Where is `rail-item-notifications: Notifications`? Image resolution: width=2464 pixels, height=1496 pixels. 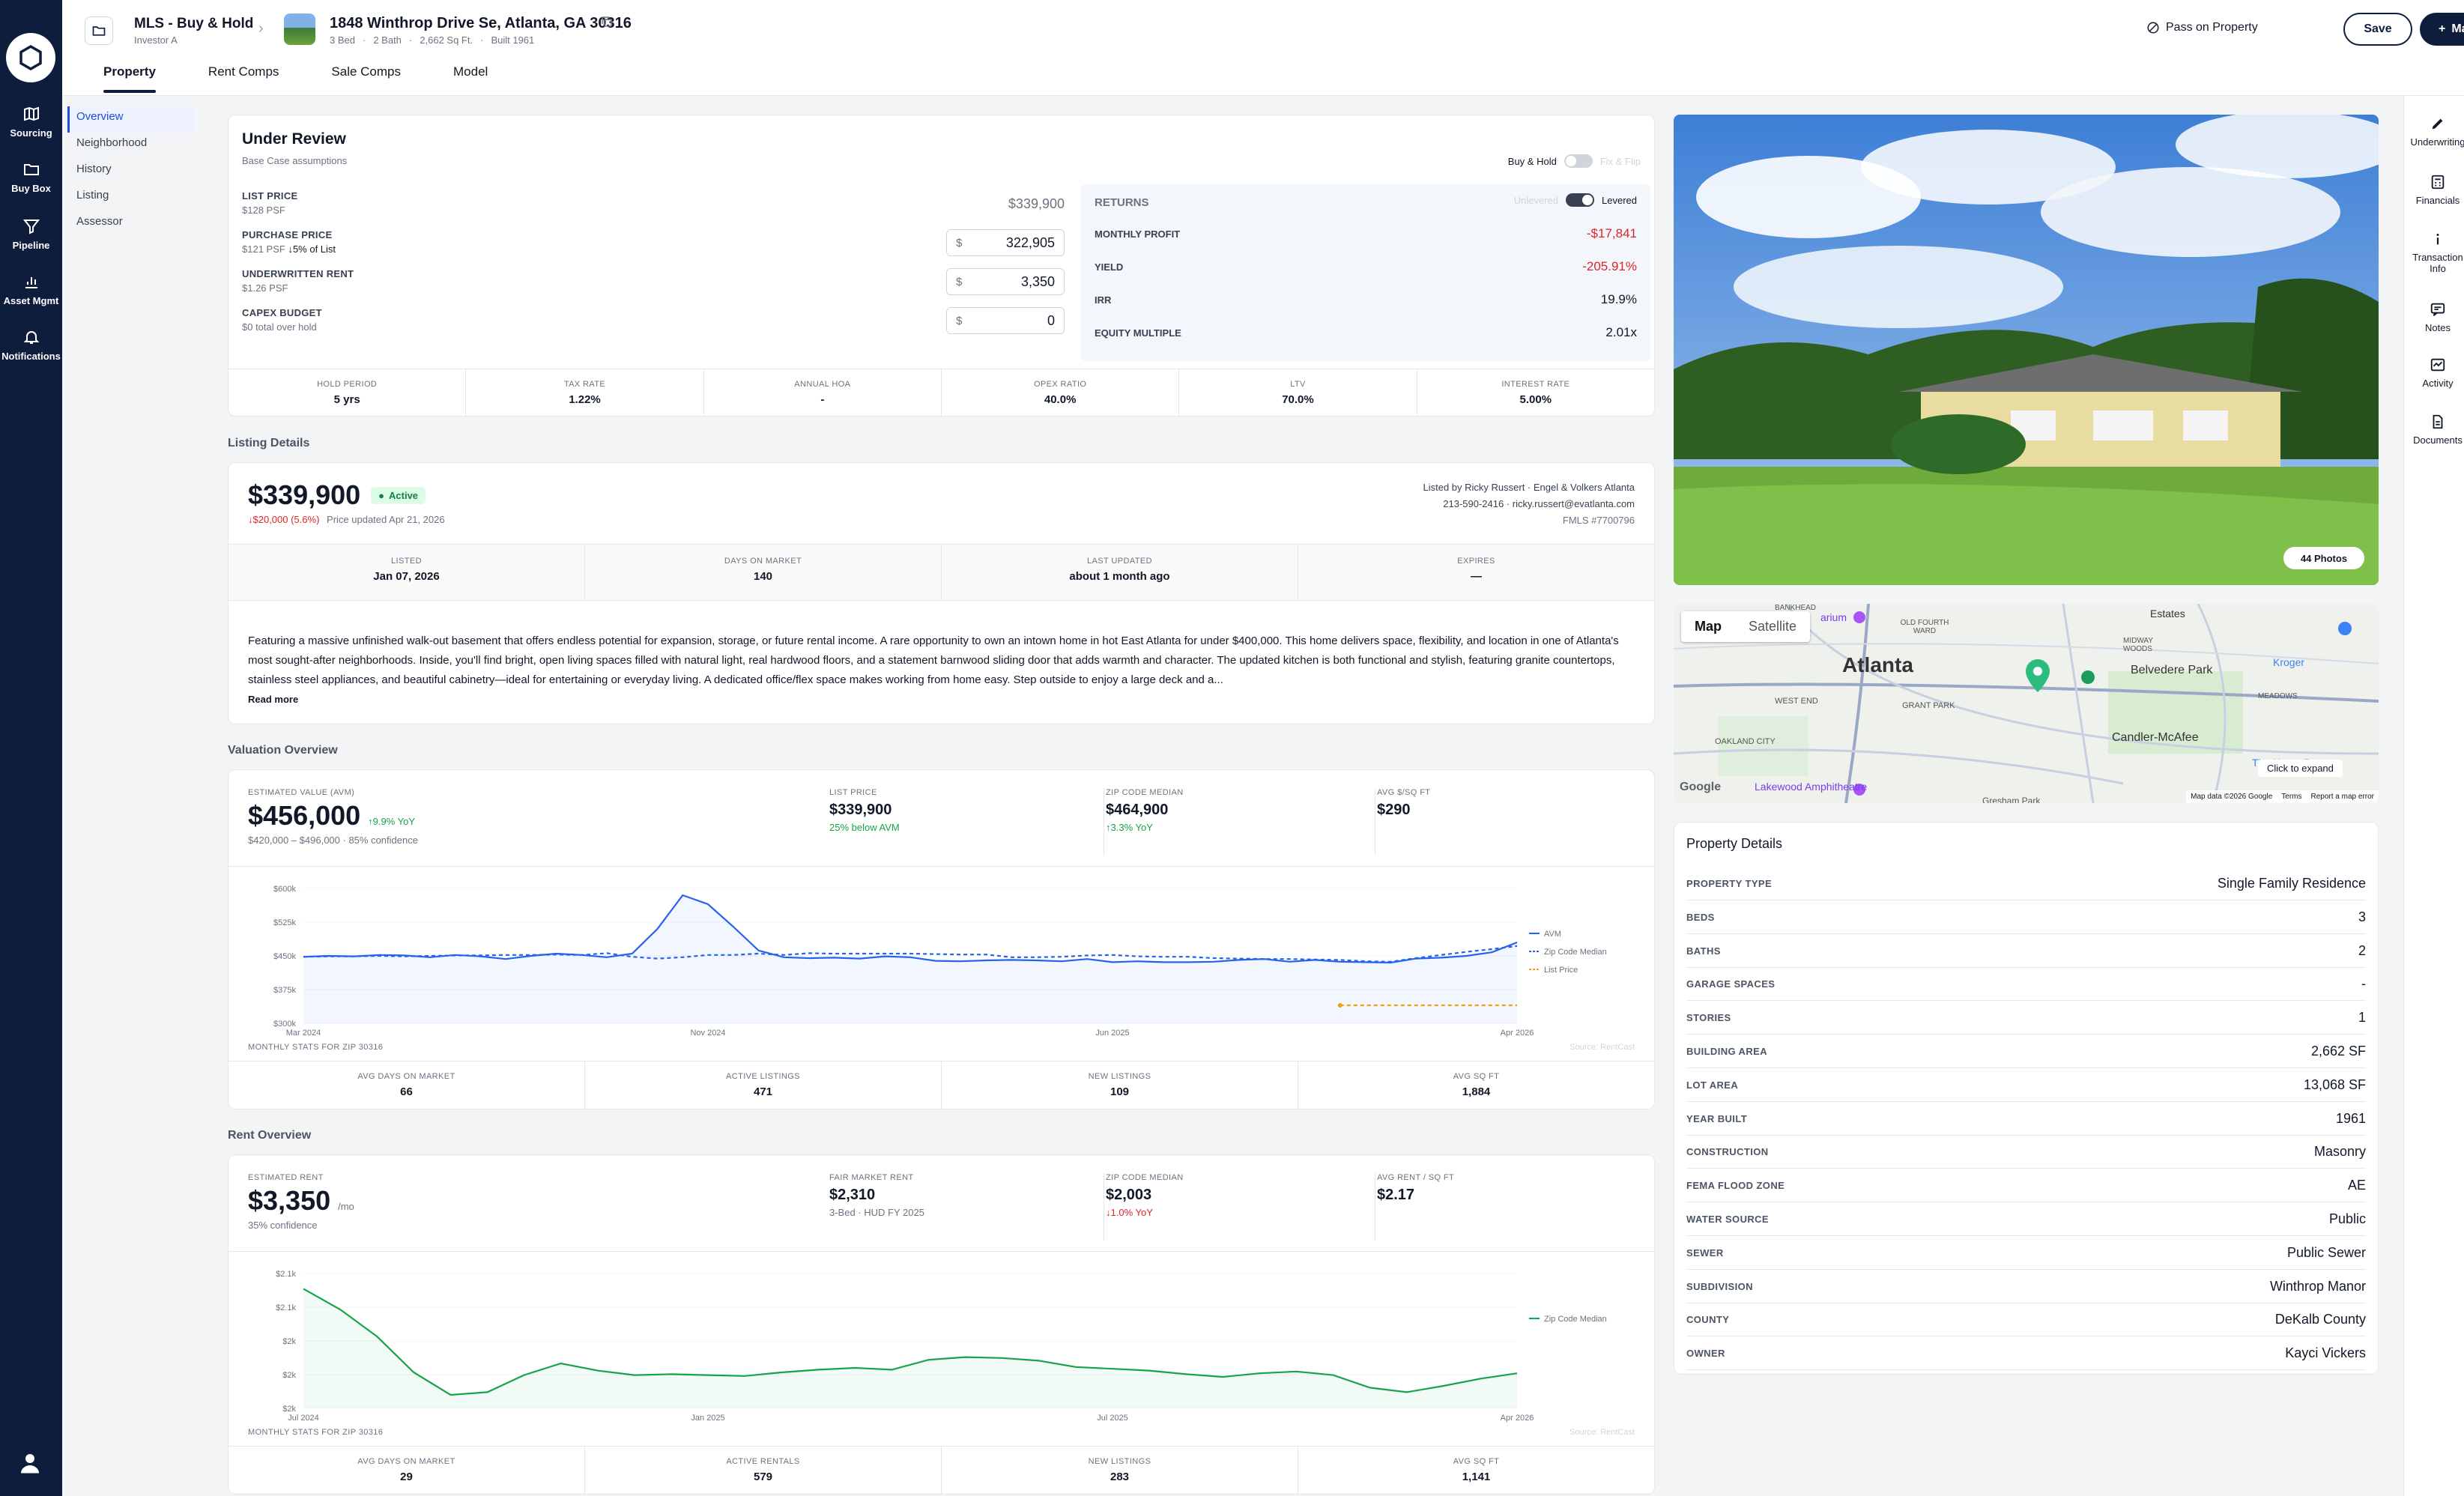 rail-item-notifications: Notifications is located at coordinates (31, 345).